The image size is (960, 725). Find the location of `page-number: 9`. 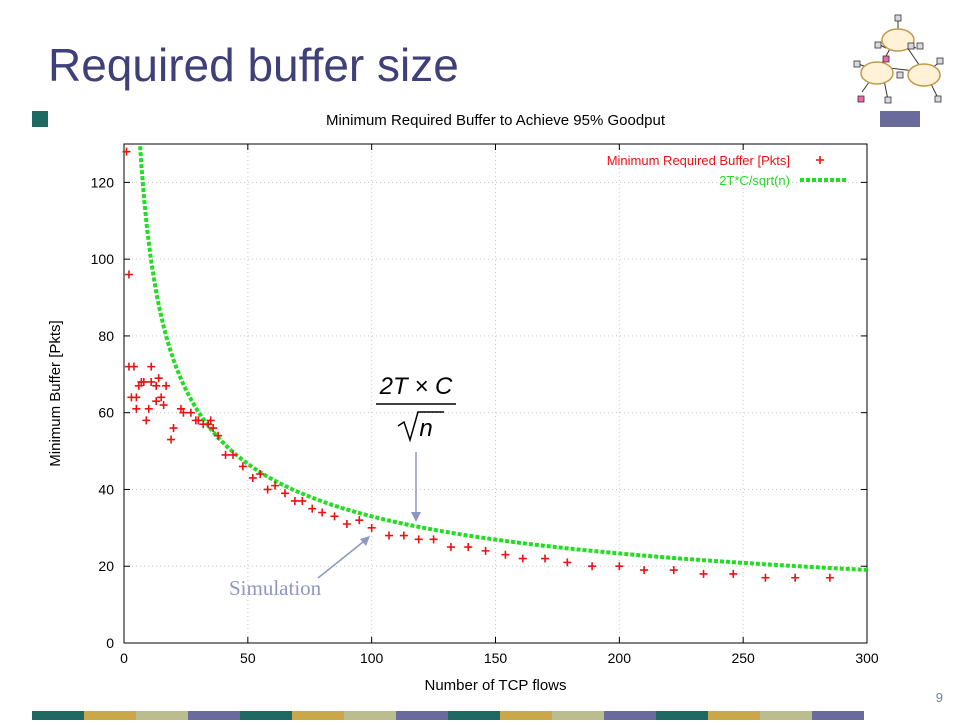

page-number: 9 is located at coordinates (939, 697).